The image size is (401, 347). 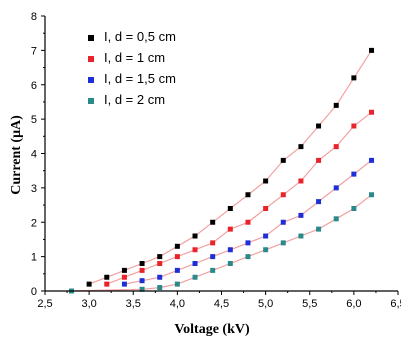 What do you see at coordinates (34, 51) in the screenshot?
I see `y-tick-label: 7` at bounding box center [34, 51].